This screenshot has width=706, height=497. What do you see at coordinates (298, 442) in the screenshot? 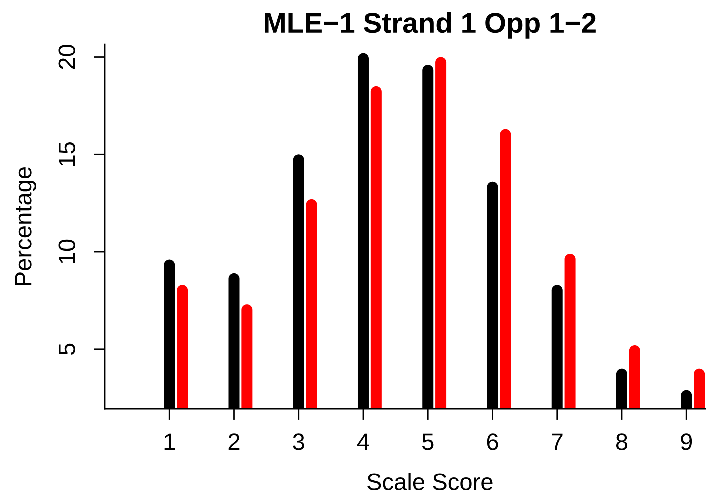
I see `x-tick-label: 3` at bounding box center [298, 442].